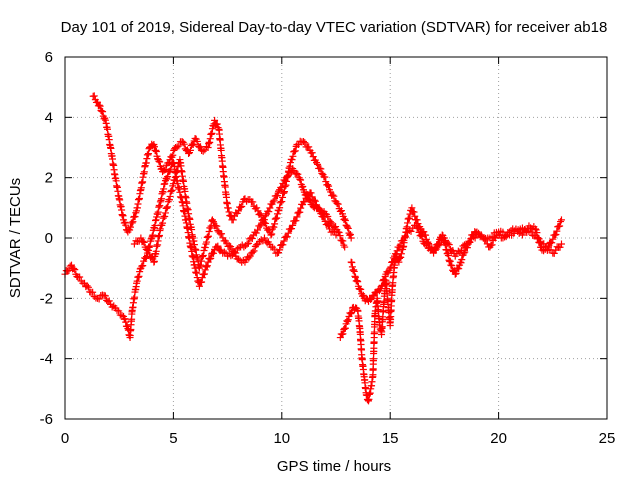 The width and height of the screenshot is (640, 480). I want to click on x-tick-labels: 0 5 10 15 20 25, so click(338, 438).